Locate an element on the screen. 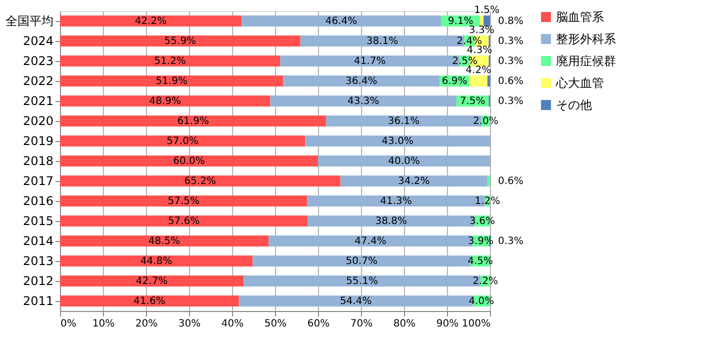  data-label: 6.9% is located at coordinates (455, 81).